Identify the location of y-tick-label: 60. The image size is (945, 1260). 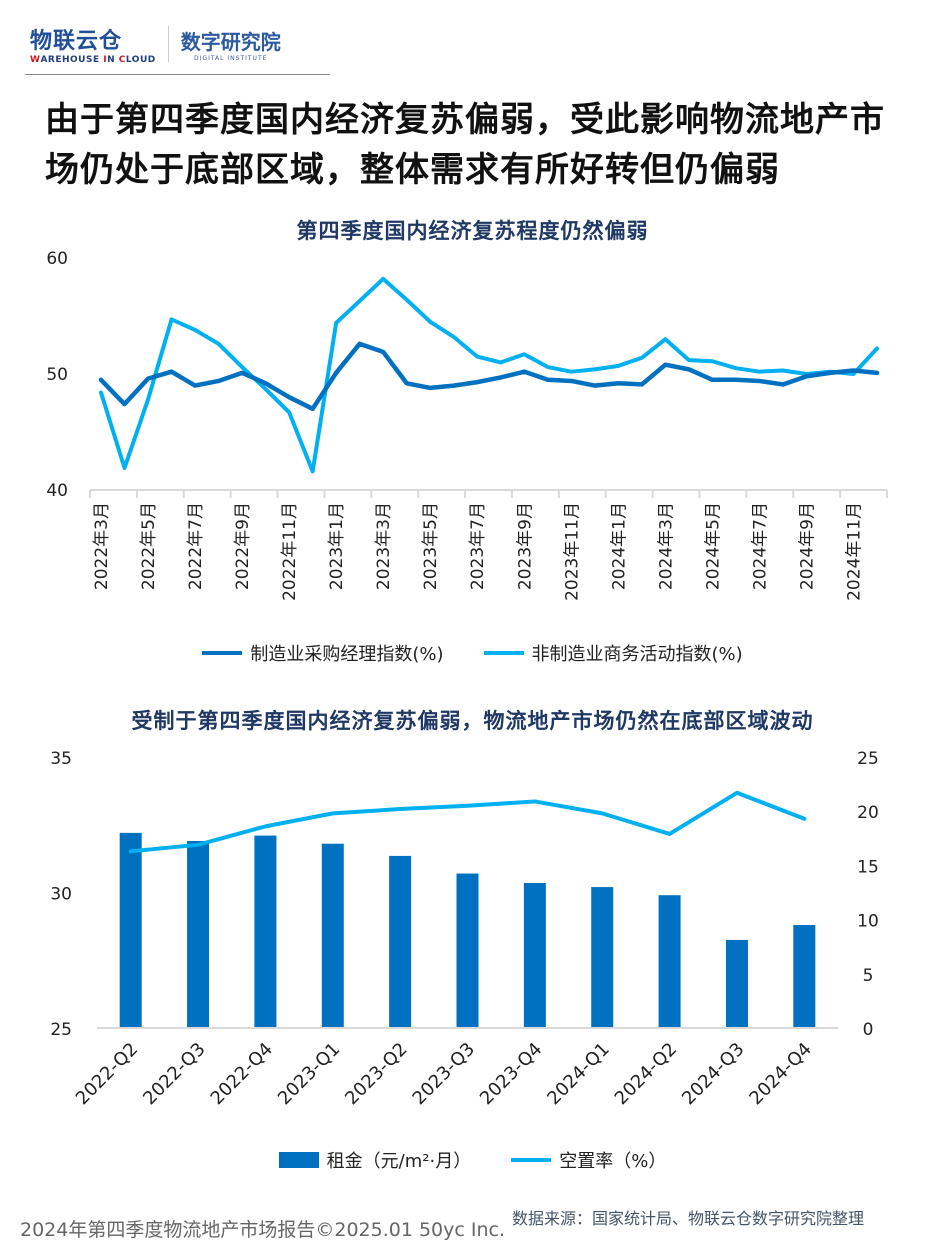
(57, 259).